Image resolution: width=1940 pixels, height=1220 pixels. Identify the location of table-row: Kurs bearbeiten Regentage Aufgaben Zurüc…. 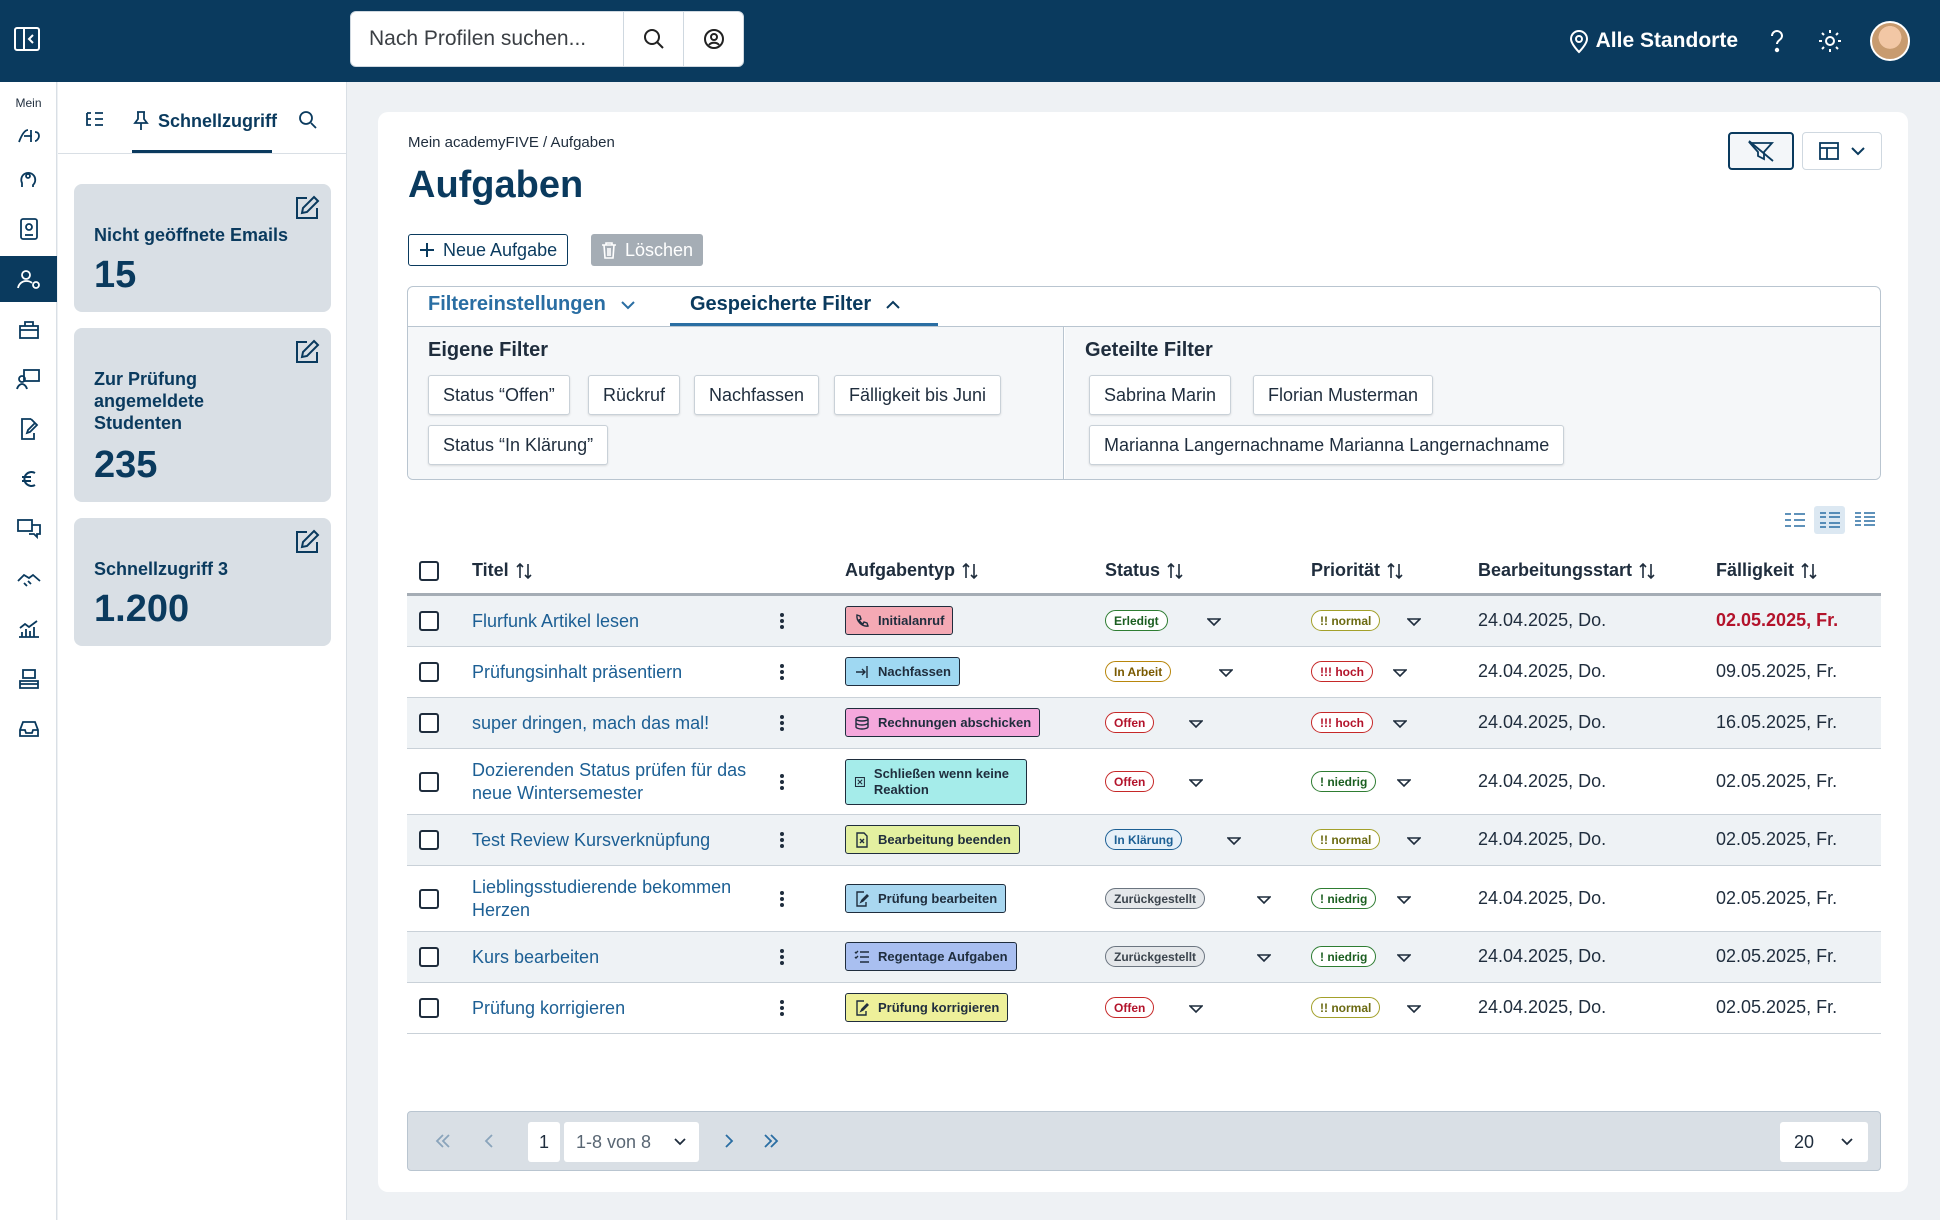
(1144, 957).